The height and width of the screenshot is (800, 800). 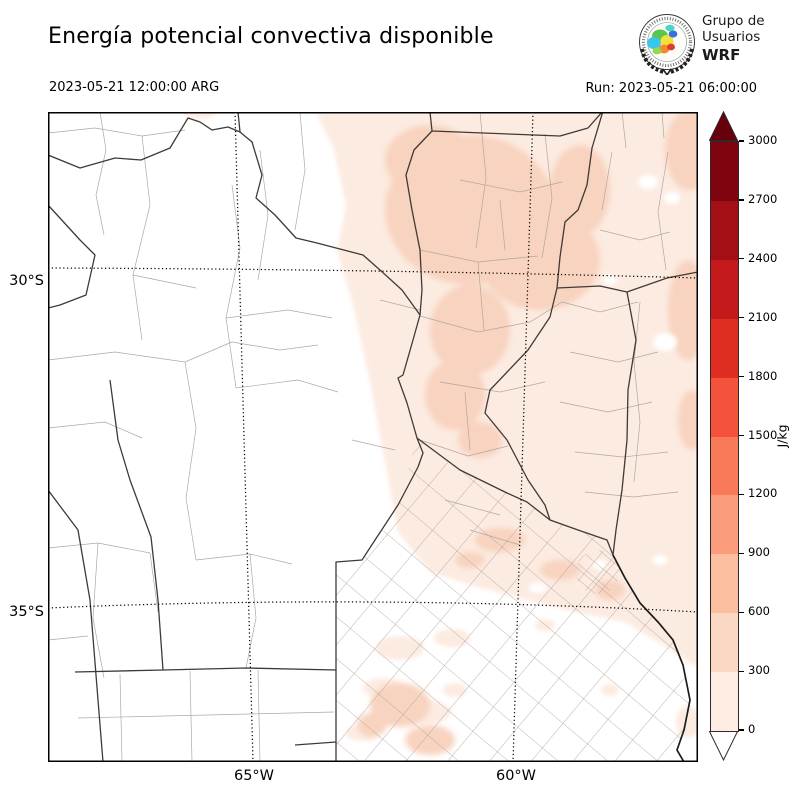 I want to click on colorbar-tick-label: 1200, so click(x=763, y=493).